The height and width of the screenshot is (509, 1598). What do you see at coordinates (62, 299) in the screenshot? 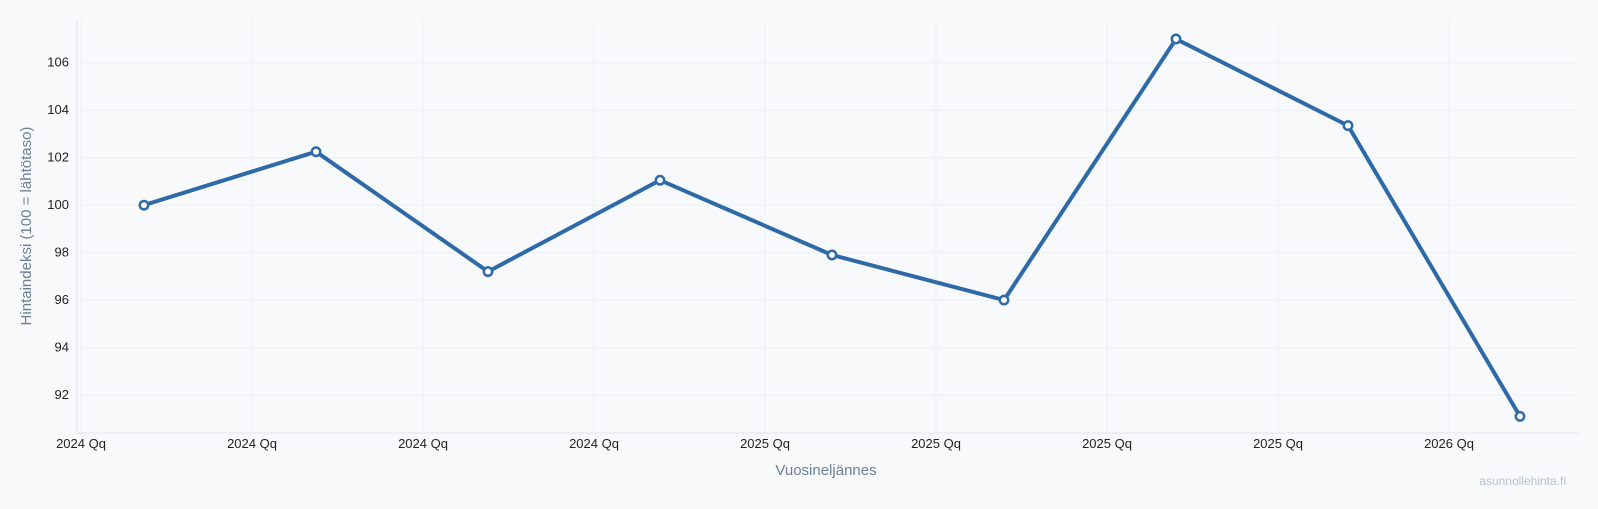
I see `y-tick-label: 96` at bounding box center [62, 299].